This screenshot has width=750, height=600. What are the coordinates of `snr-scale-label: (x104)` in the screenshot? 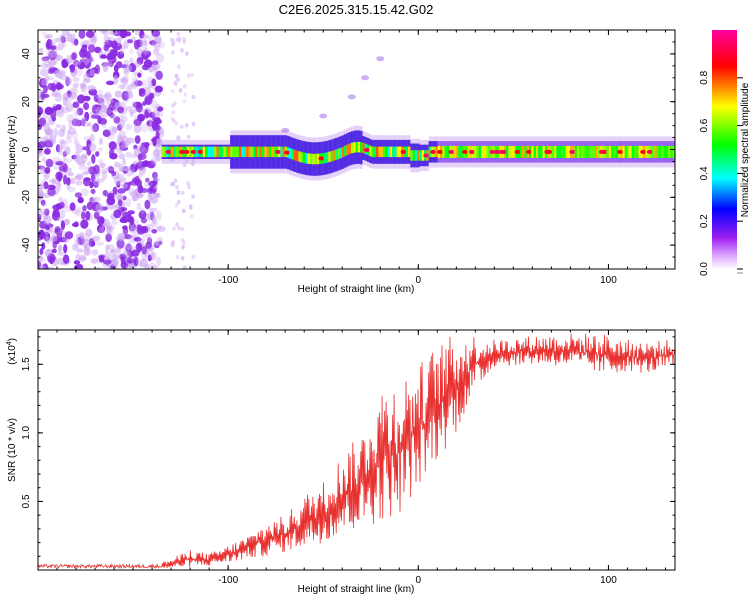 It's located at (12, 351).